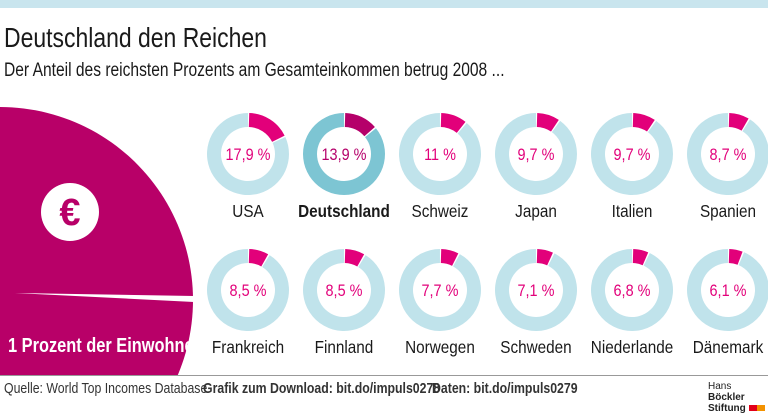 This screenshot has height=414, width=768. Describe the element at coordinates (440, 347) in the screenshot. I see `country-label: Norwegen` at that location.